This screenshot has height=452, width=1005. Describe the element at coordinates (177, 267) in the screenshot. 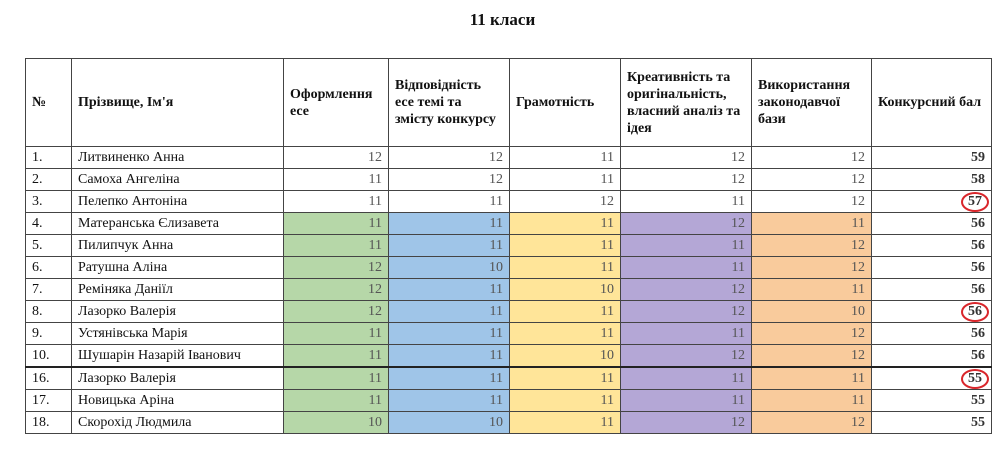

I see `participant-name: Ратушна Аліна` at that location.